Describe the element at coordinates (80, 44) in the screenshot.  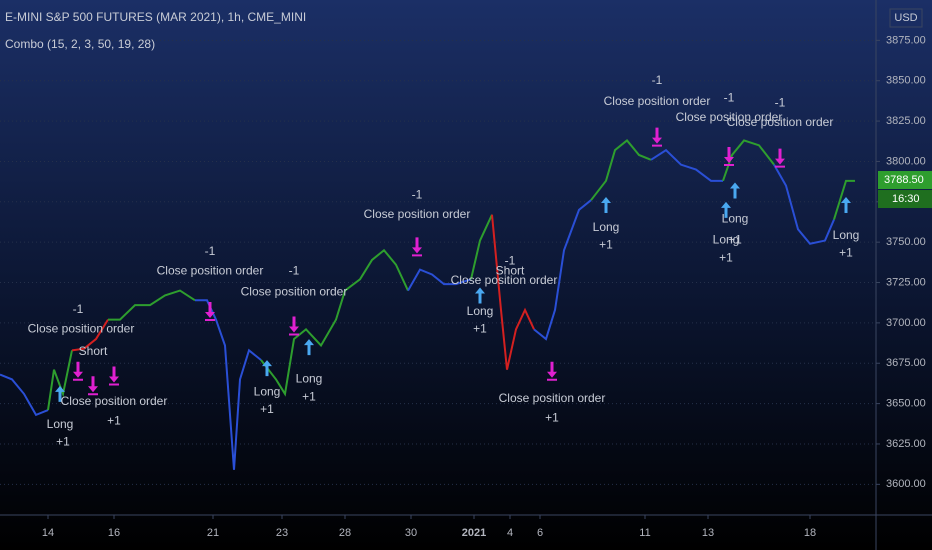
I see `indicator-label: Combo (15, 2, 3, 50, 19, 28)` at that location.